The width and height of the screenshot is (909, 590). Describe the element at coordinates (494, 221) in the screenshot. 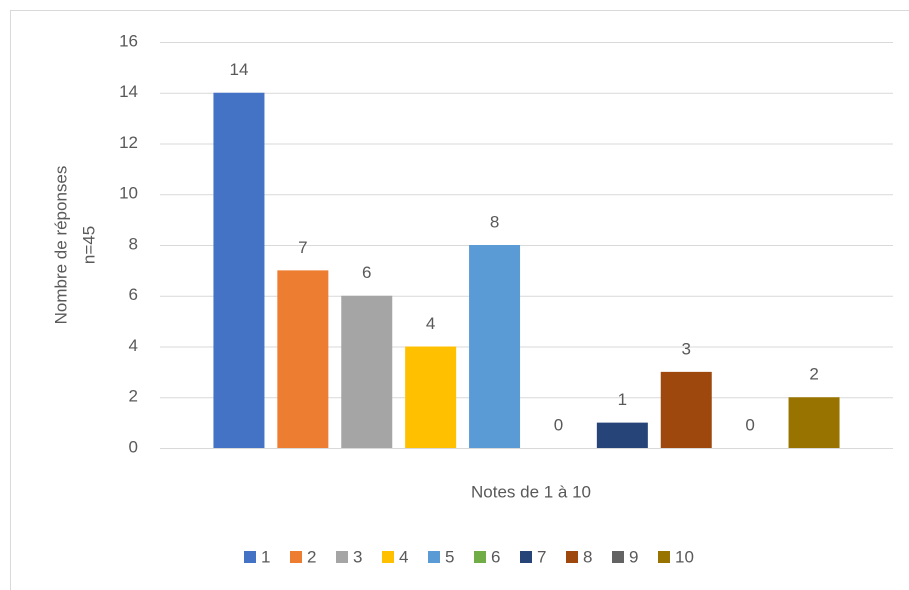

I see `data-label: 8` at that location.